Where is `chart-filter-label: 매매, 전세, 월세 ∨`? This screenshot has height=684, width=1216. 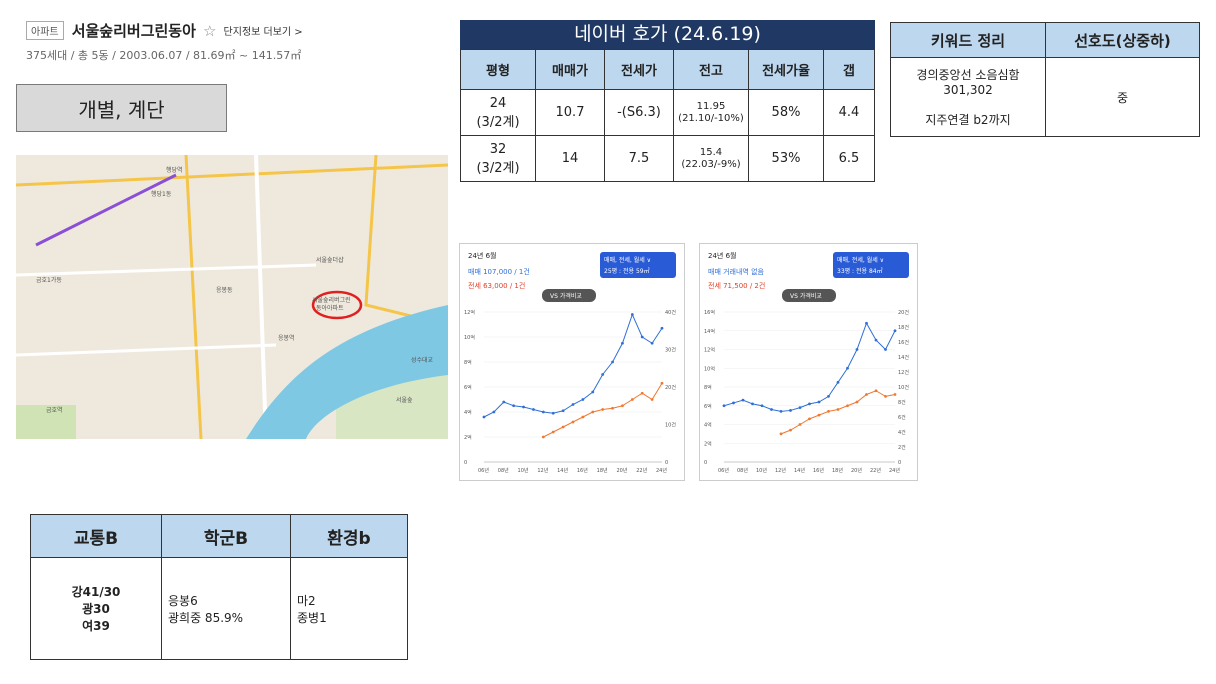
chart-filter-label: 매매, 전세, 월세 ∨ is located at coordinates (860, 260).